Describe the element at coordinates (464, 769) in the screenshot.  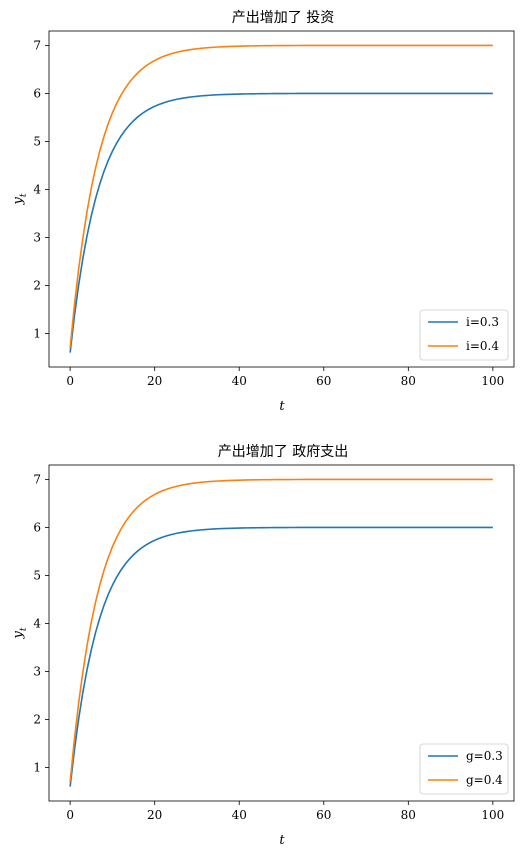
I see `legend: g=0.3 g=0.4` at that location.